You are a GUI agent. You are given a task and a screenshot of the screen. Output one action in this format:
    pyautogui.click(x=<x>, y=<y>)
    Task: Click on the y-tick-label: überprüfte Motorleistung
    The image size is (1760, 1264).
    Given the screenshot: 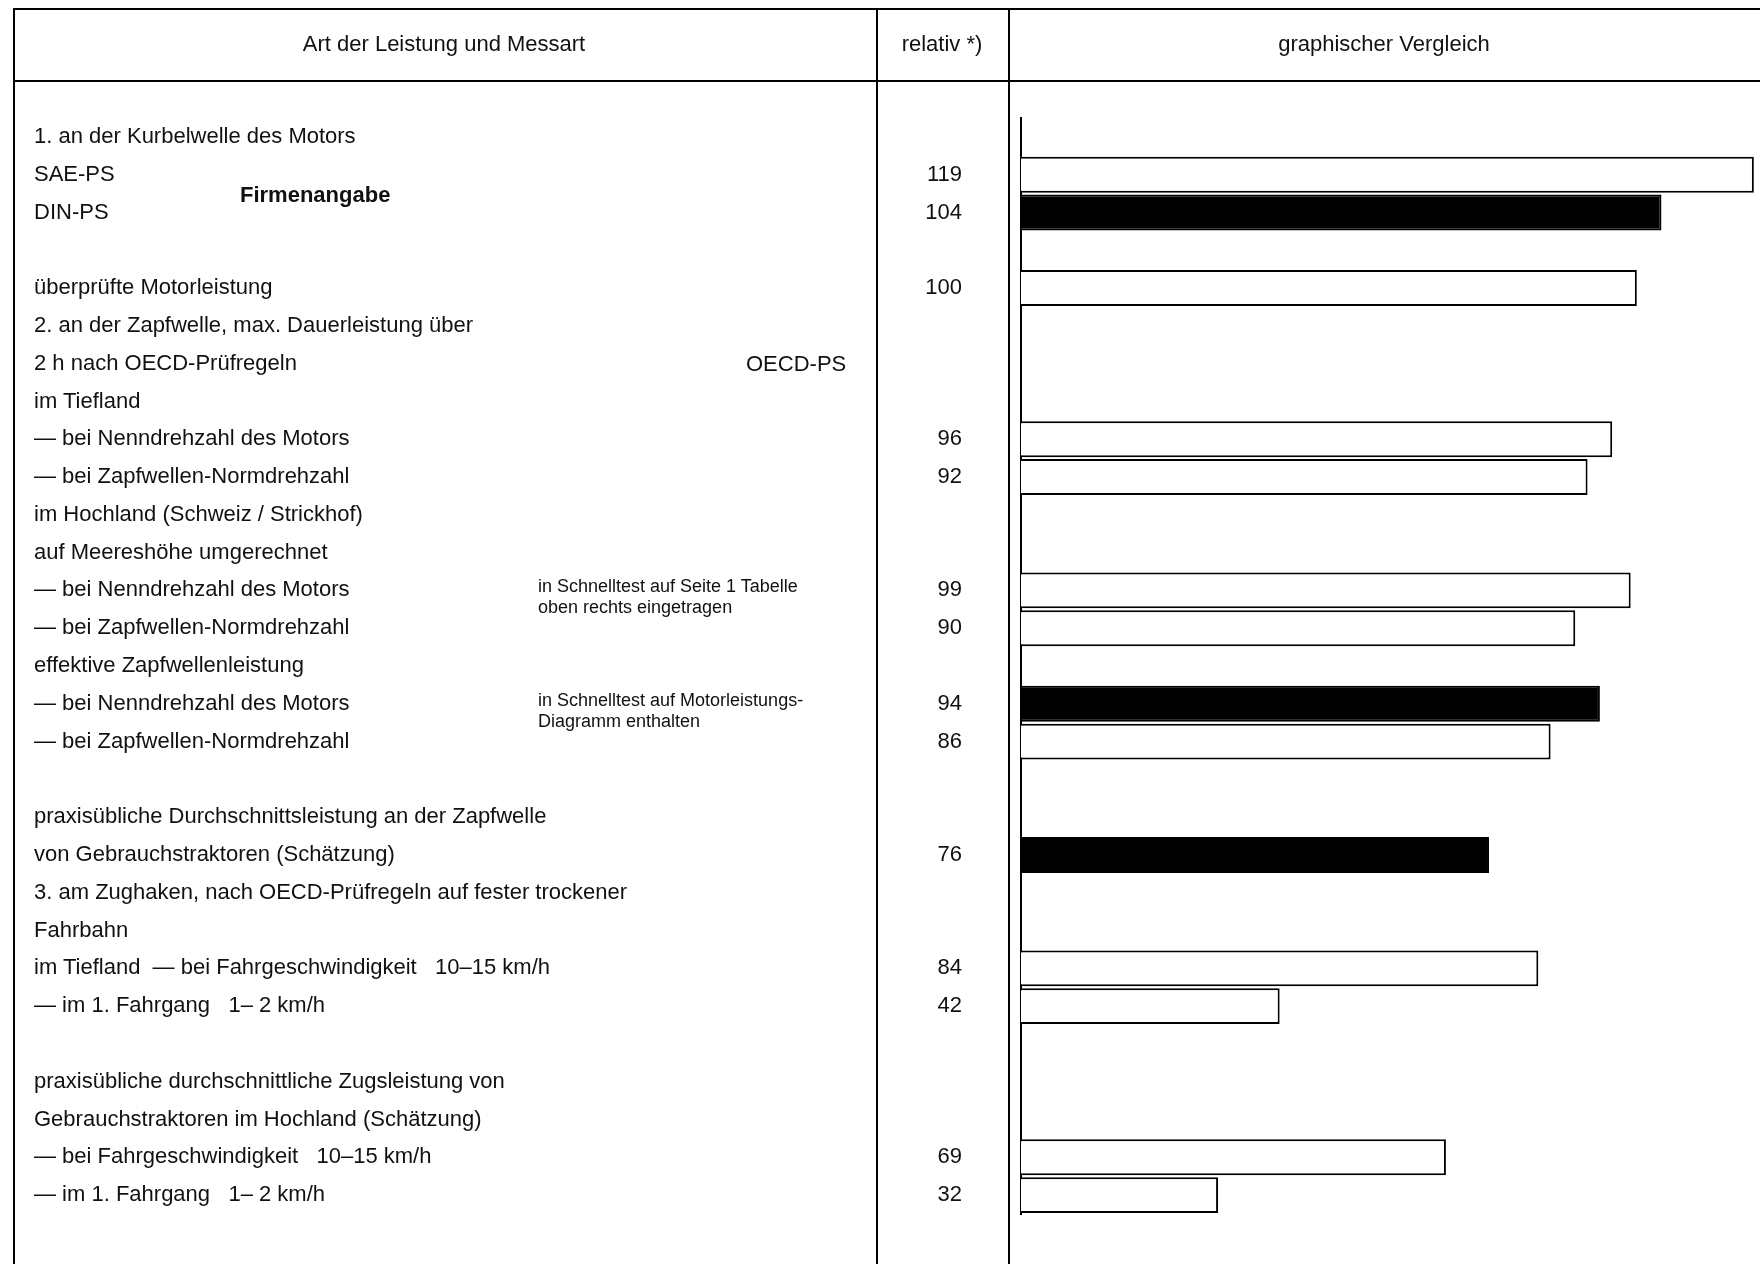 What is the action you would take?
    pyautogui.click(x=153, y=287)
    